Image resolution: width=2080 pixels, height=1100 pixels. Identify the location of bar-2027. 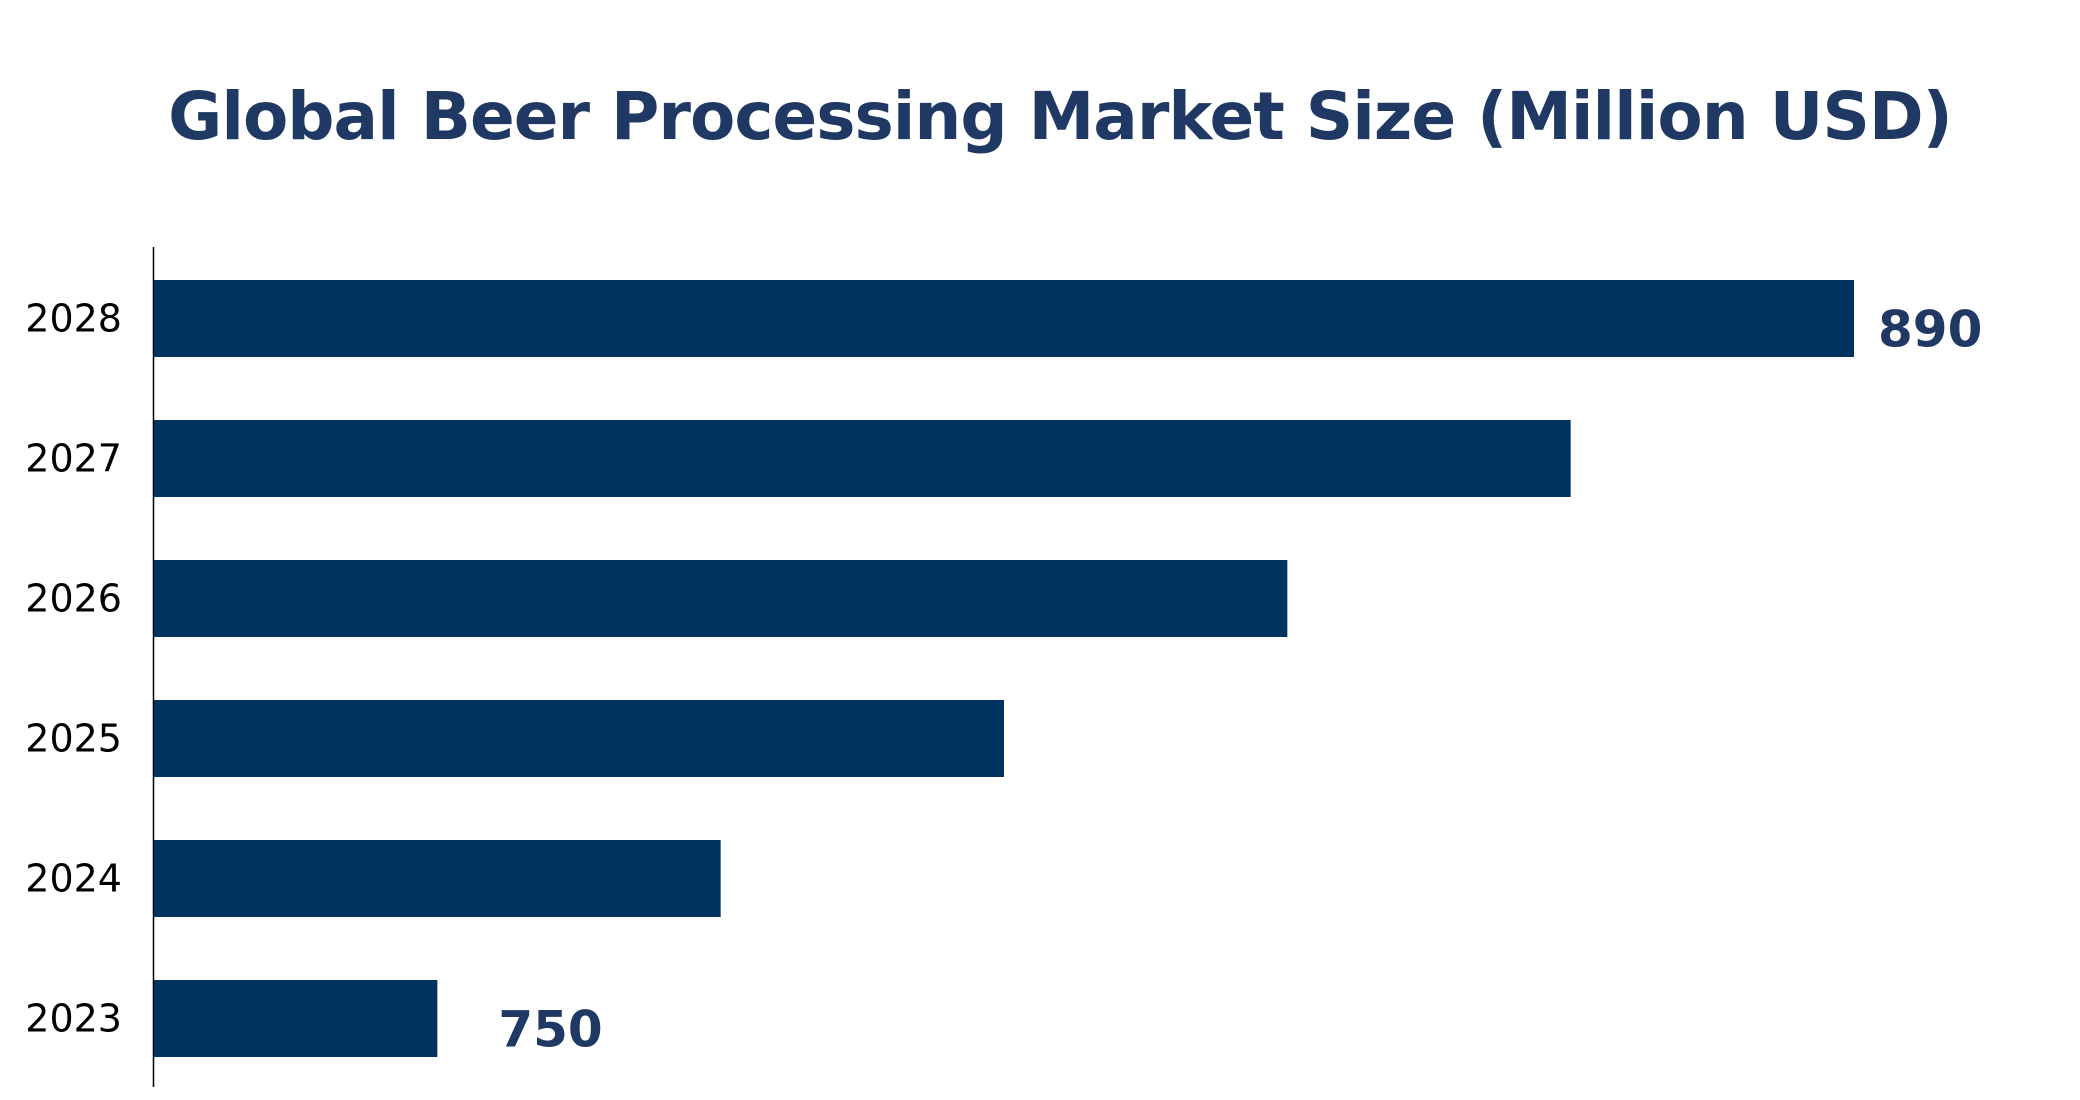
(862, 458).